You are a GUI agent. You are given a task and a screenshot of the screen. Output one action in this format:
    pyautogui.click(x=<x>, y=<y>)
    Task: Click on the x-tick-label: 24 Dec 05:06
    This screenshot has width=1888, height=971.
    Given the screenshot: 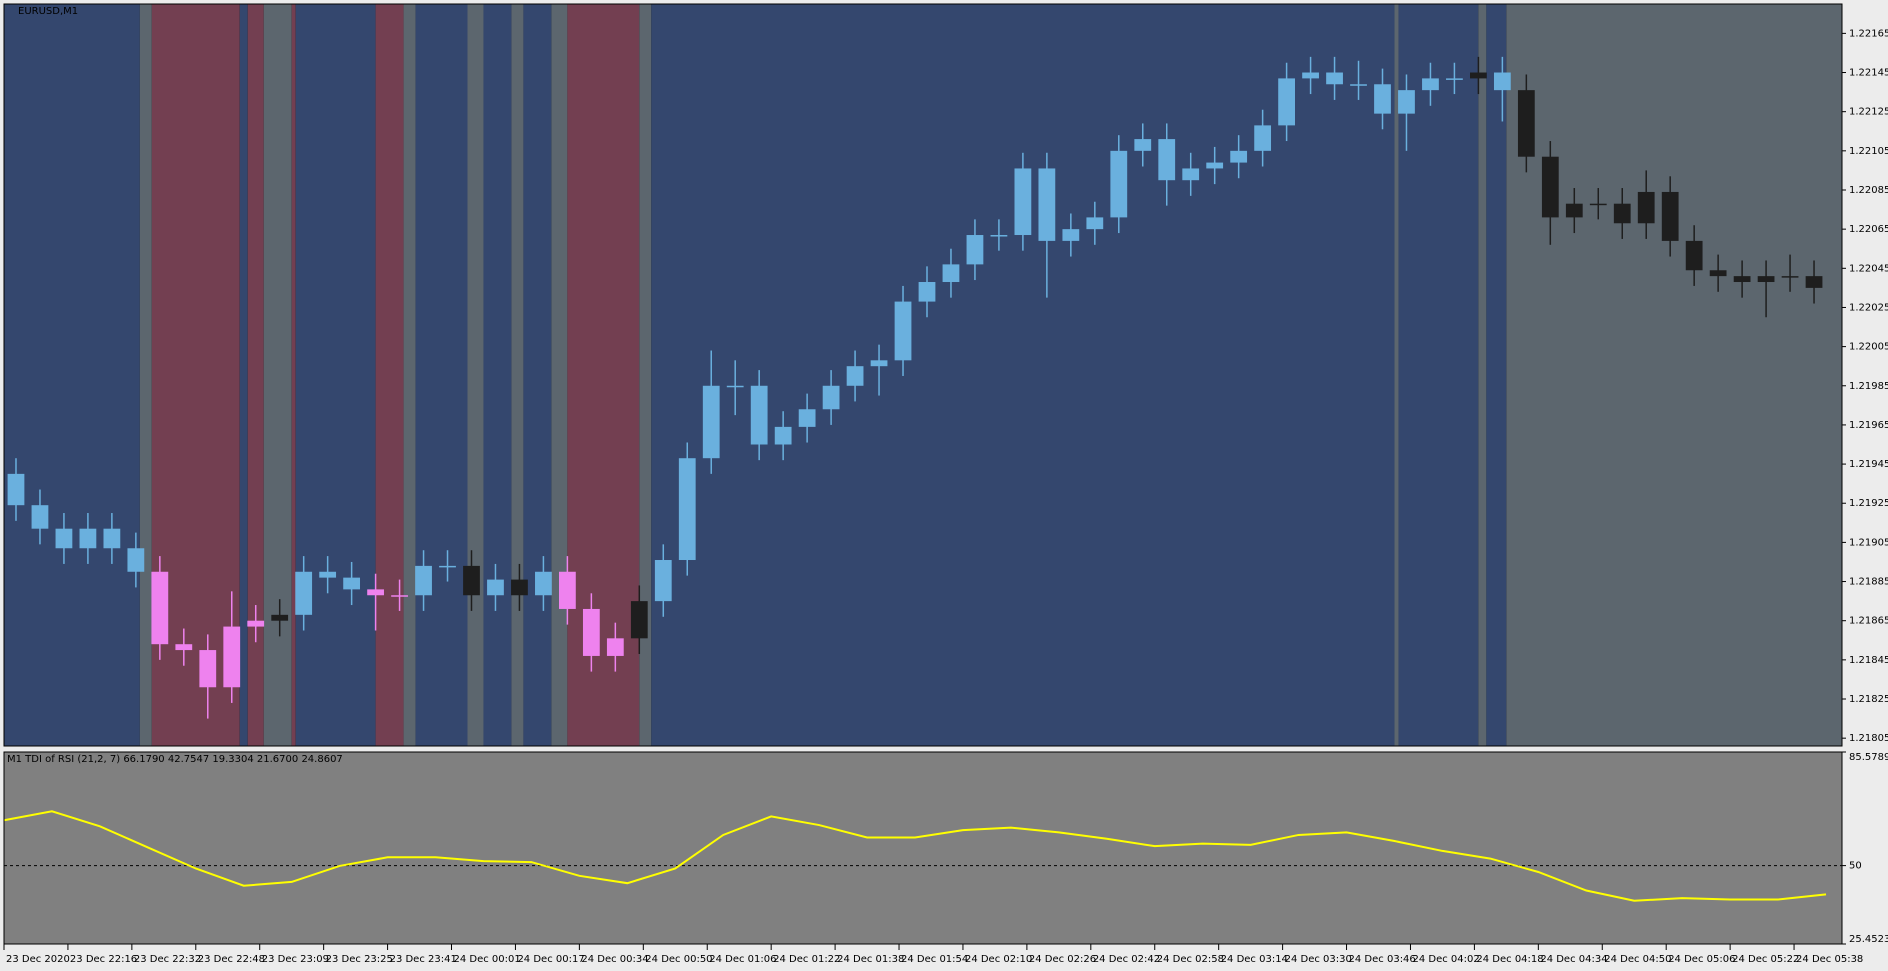 What is the action you would take?
    pyautogui.click(x=1701, y=959)
    